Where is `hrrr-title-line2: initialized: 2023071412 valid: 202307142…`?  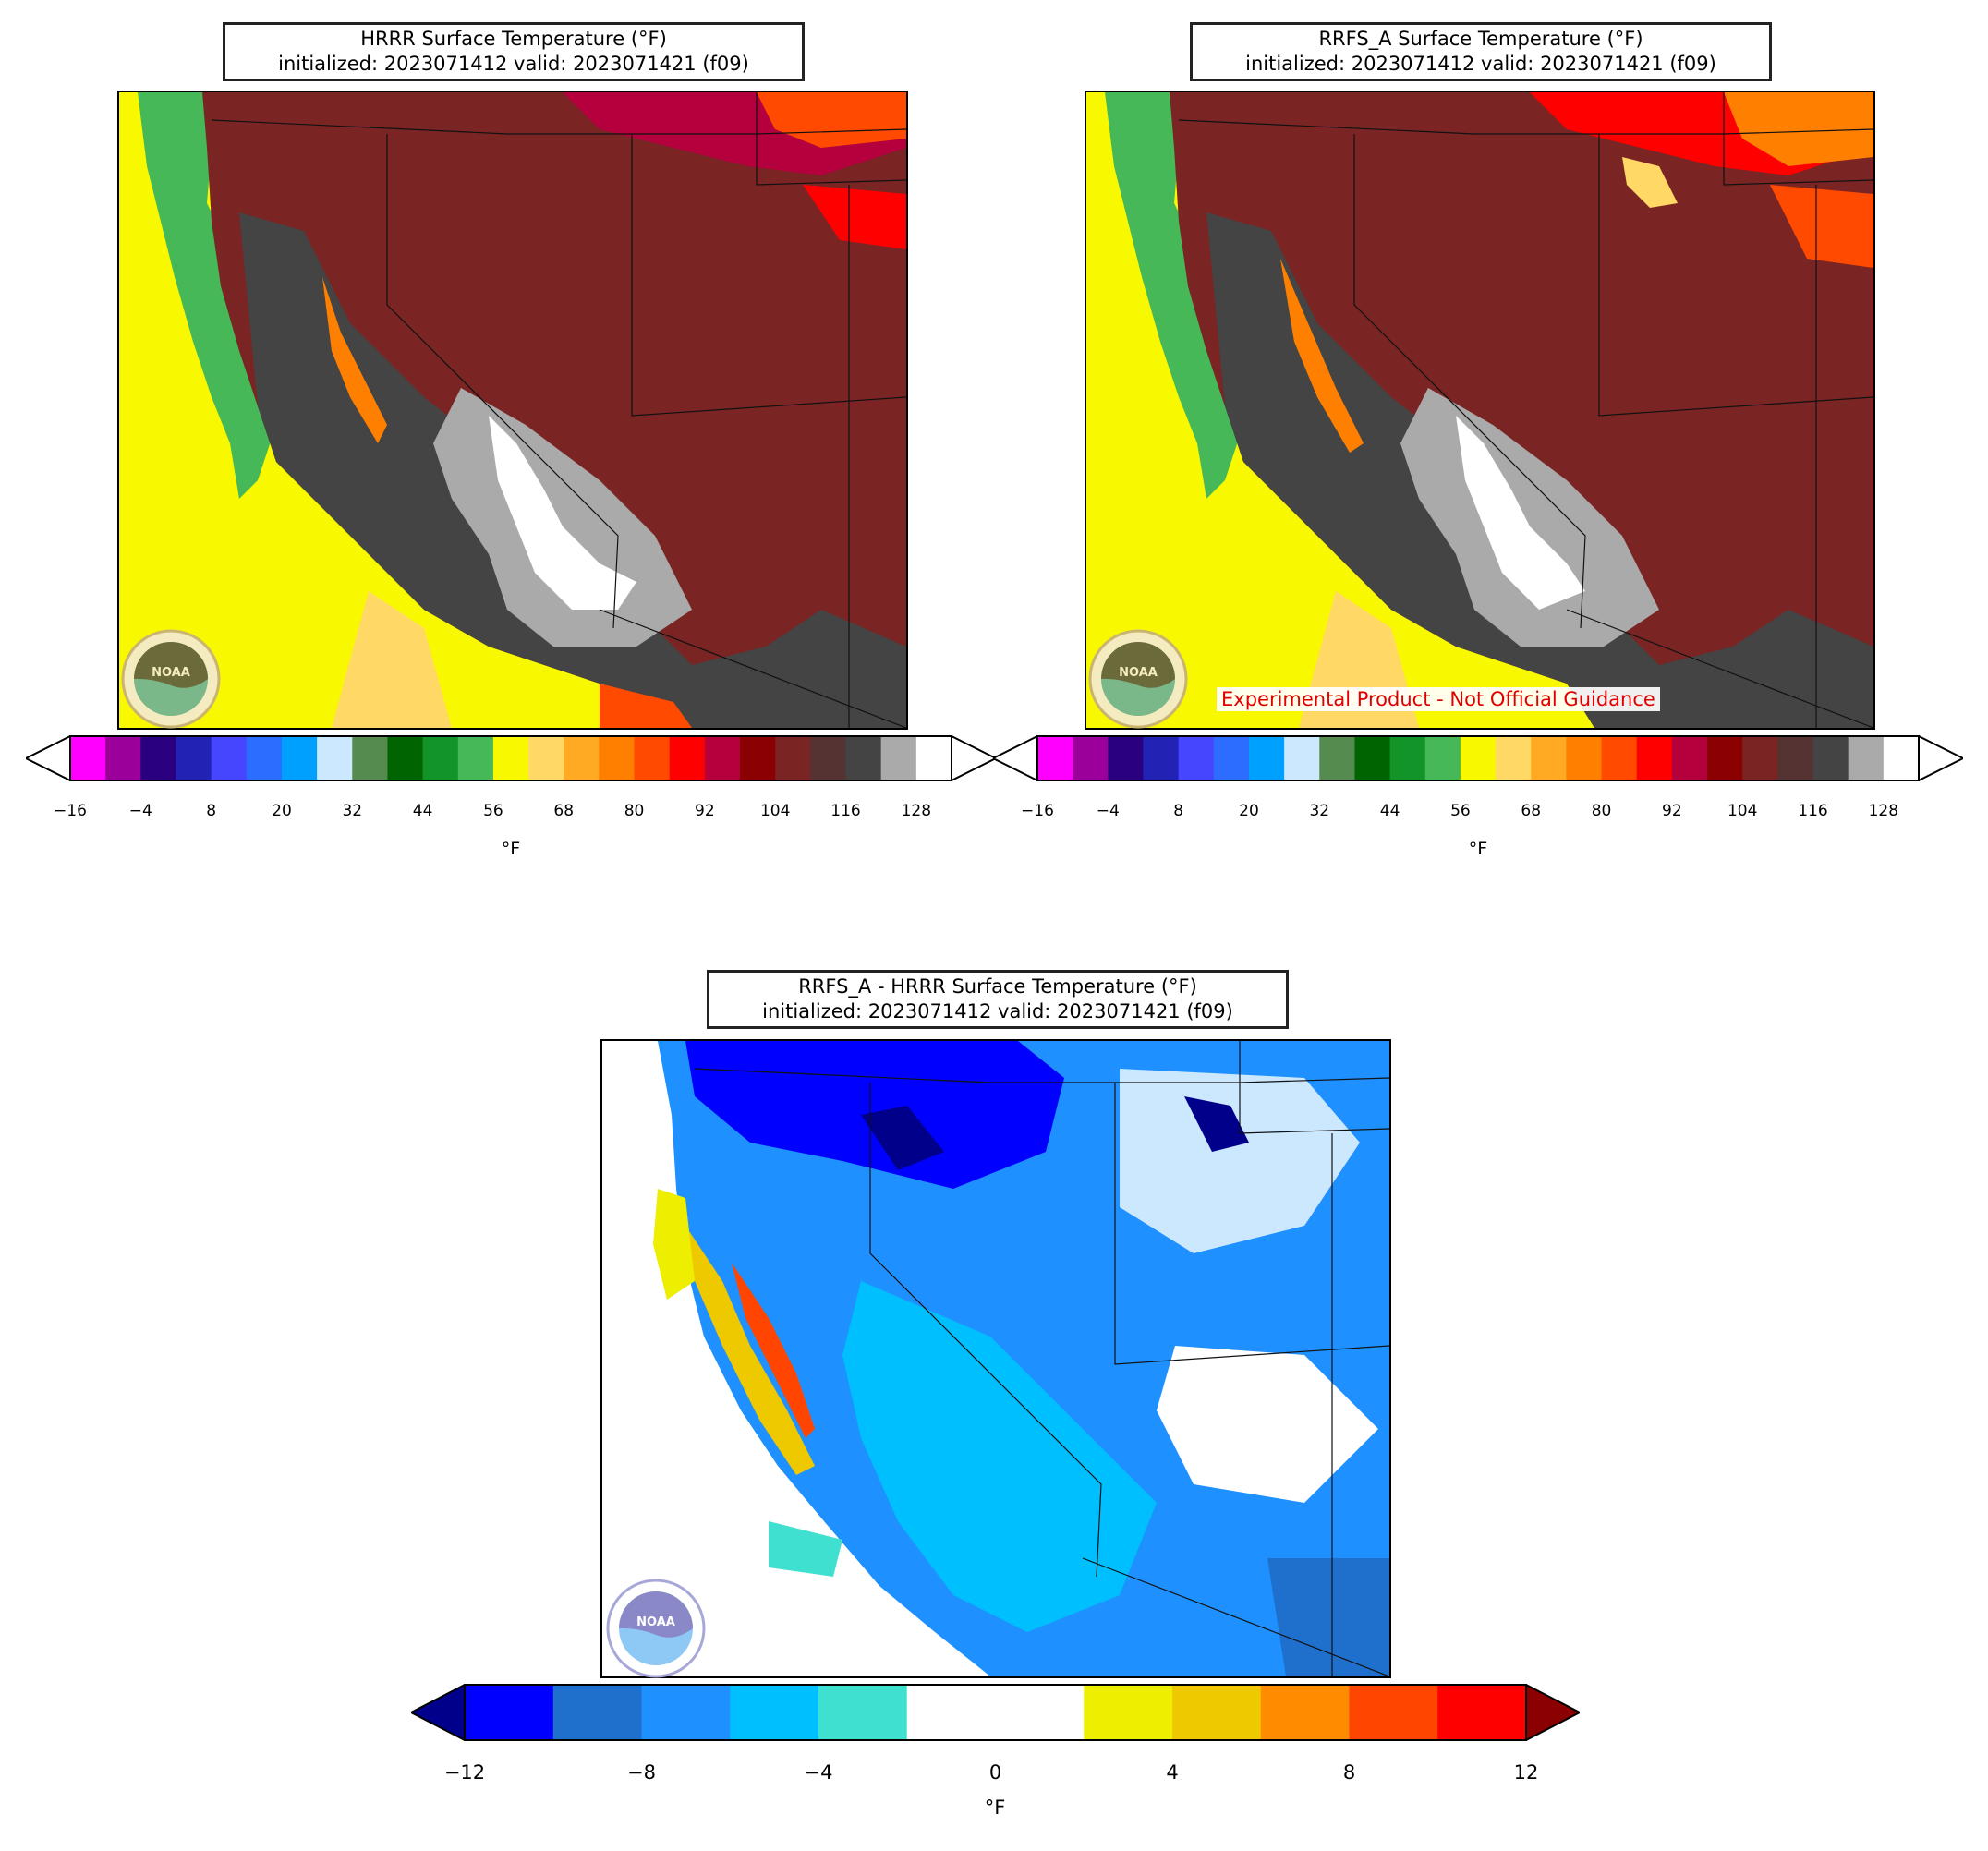 hrrr-title-line2: initialized: 2023071412 valid: 202307142… is located at coordinates (513, 64).